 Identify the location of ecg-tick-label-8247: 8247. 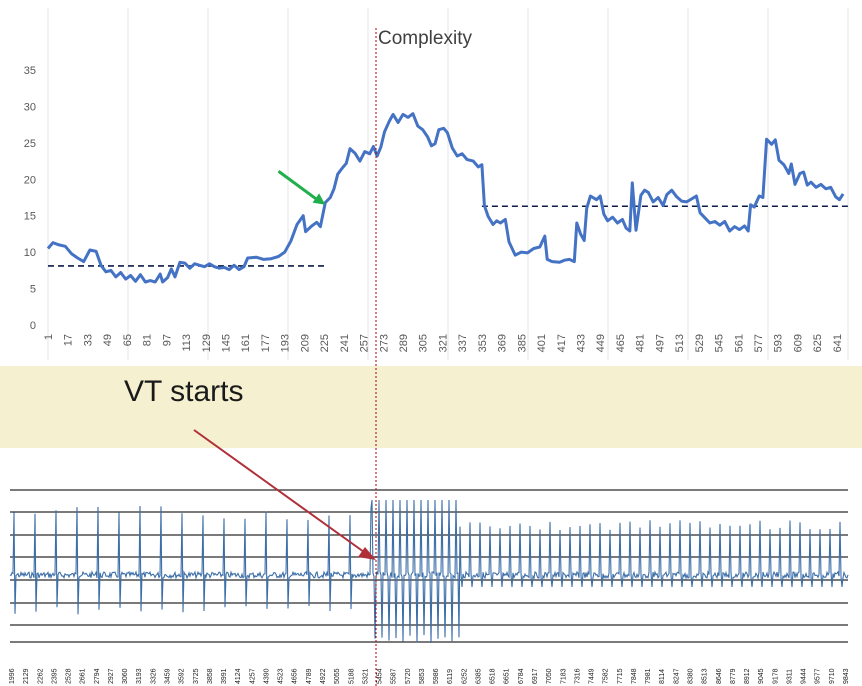
(676, 676).